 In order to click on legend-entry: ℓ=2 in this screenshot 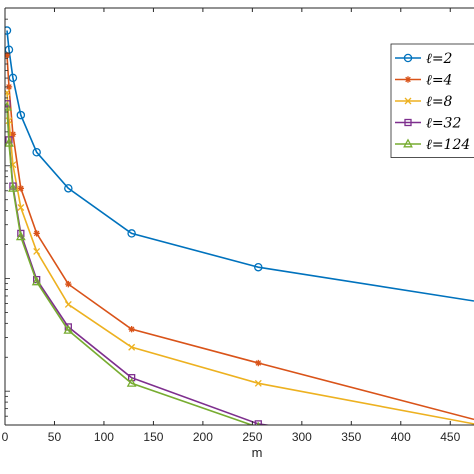, I will do `click(424, 59)`.